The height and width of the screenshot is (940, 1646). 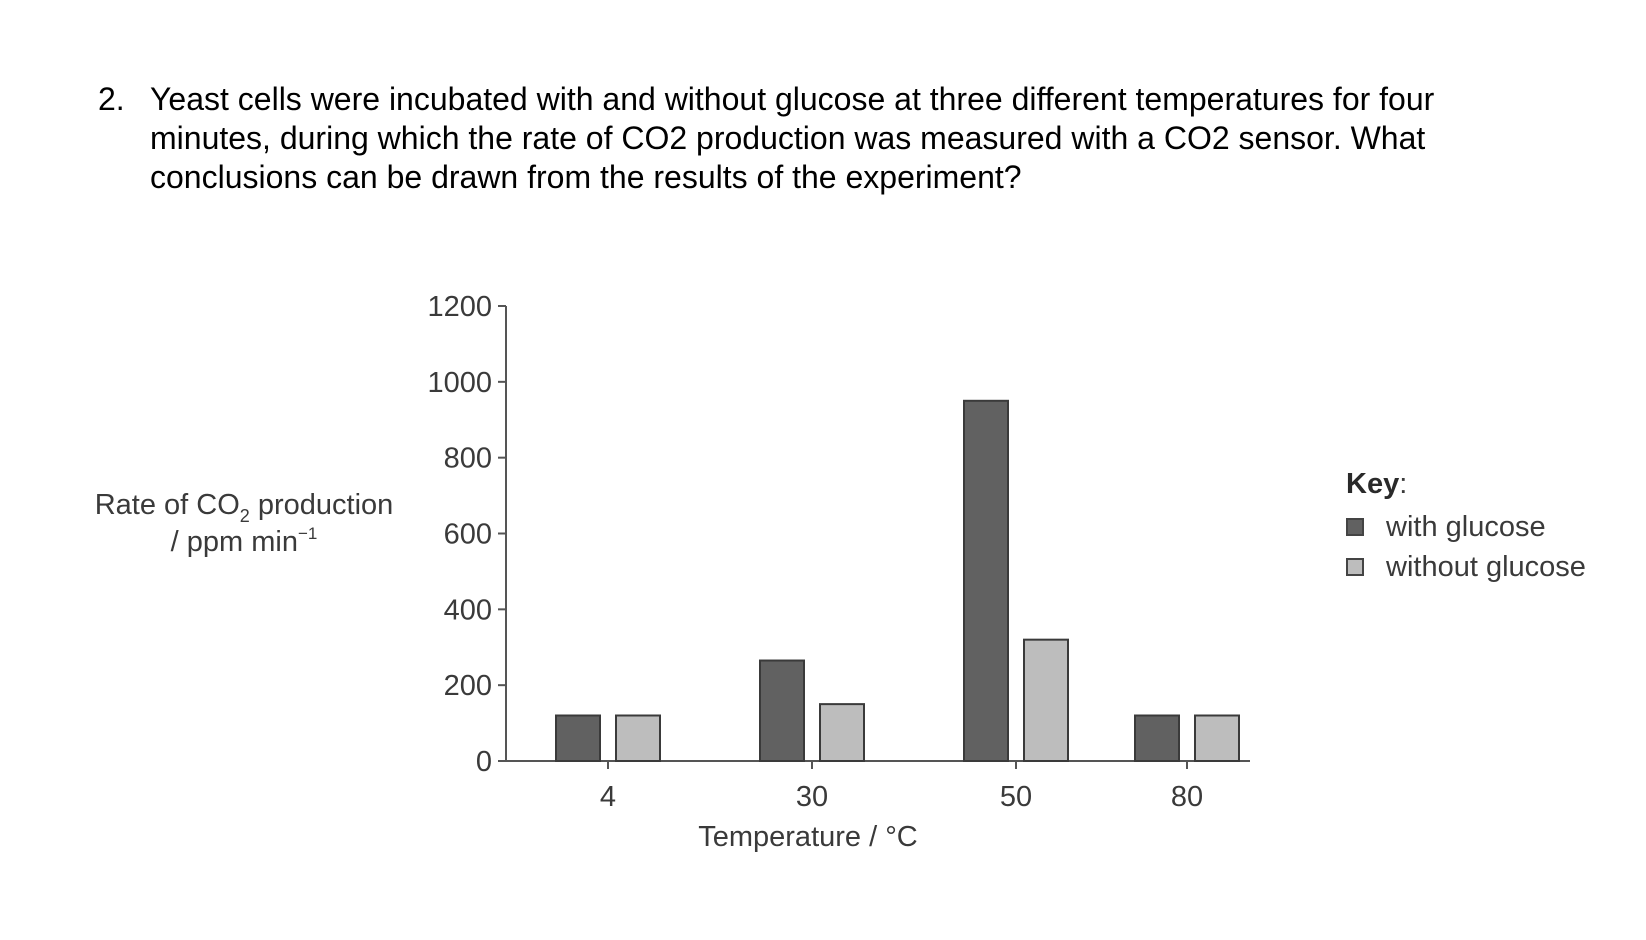 I want to click on y-axis-label-line1: Rate of CO2 production, so click(x=244, y=507).